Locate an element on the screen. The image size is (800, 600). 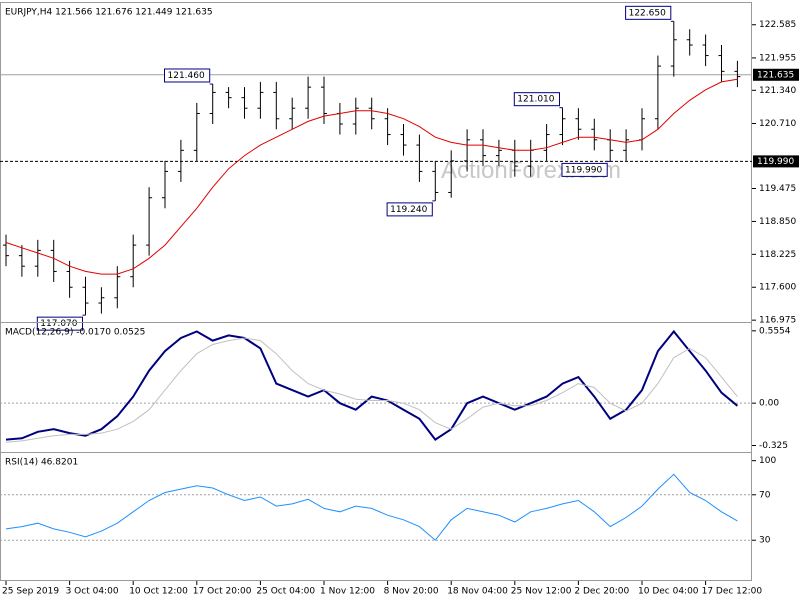
x-tick-label: 18 Nov 04:00 is located at coordinates (477, 592).